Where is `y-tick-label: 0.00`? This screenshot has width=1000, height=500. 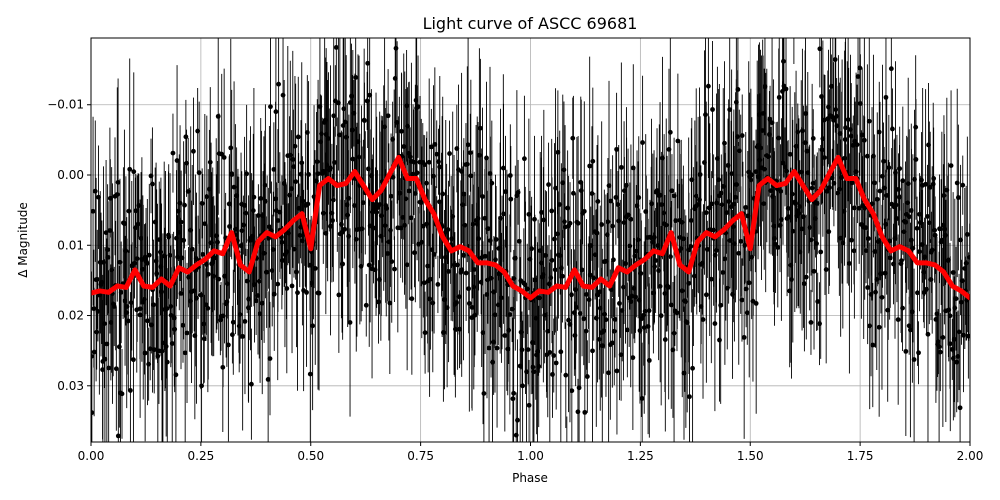 y-tick-label: 0.00 is located at coordinates (70, 175).